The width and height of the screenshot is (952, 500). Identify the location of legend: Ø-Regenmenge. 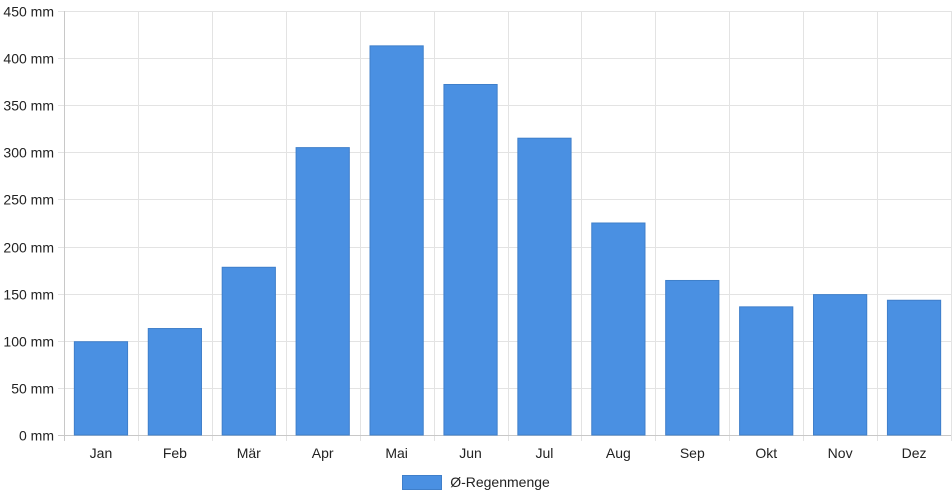
(476, 482).